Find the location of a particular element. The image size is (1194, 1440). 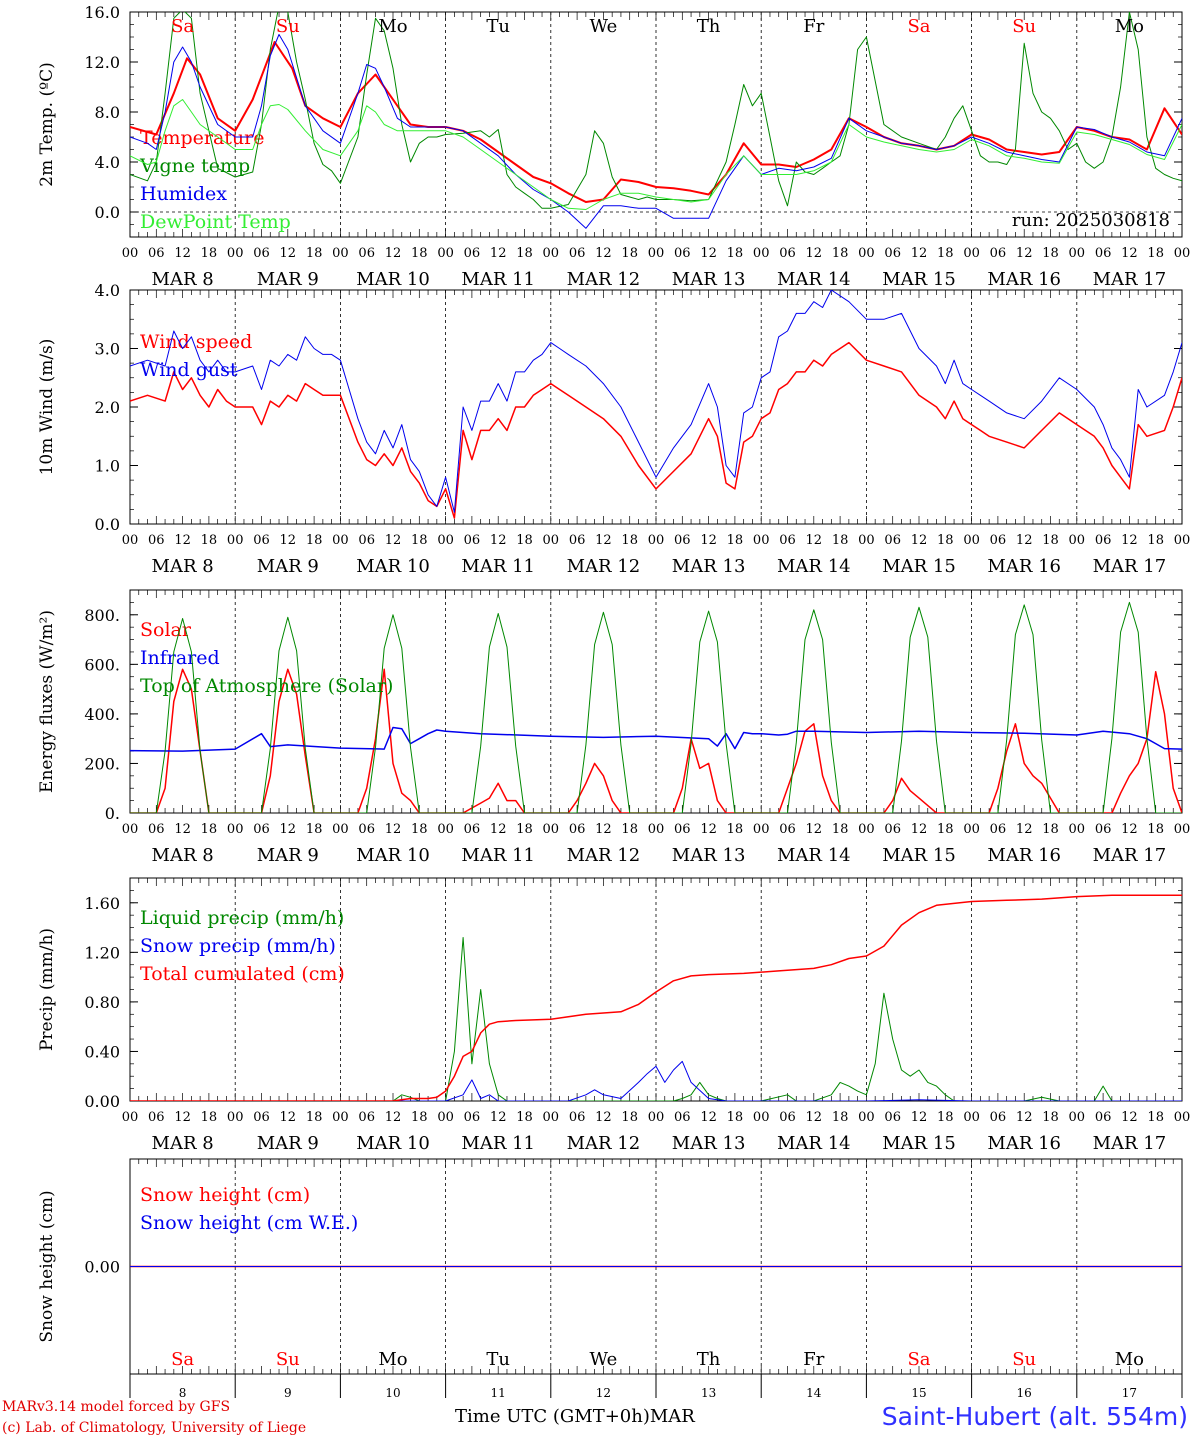

y-tick-label: 1.60 is located at coordinates (102, 903).